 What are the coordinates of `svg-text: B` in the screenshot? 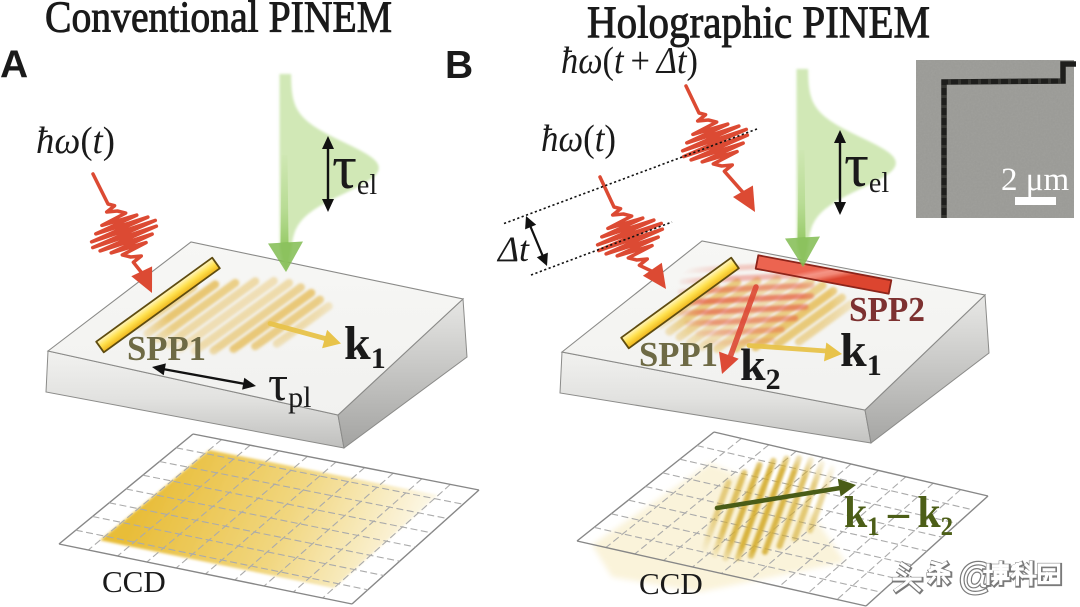 It's located at (459, 65).